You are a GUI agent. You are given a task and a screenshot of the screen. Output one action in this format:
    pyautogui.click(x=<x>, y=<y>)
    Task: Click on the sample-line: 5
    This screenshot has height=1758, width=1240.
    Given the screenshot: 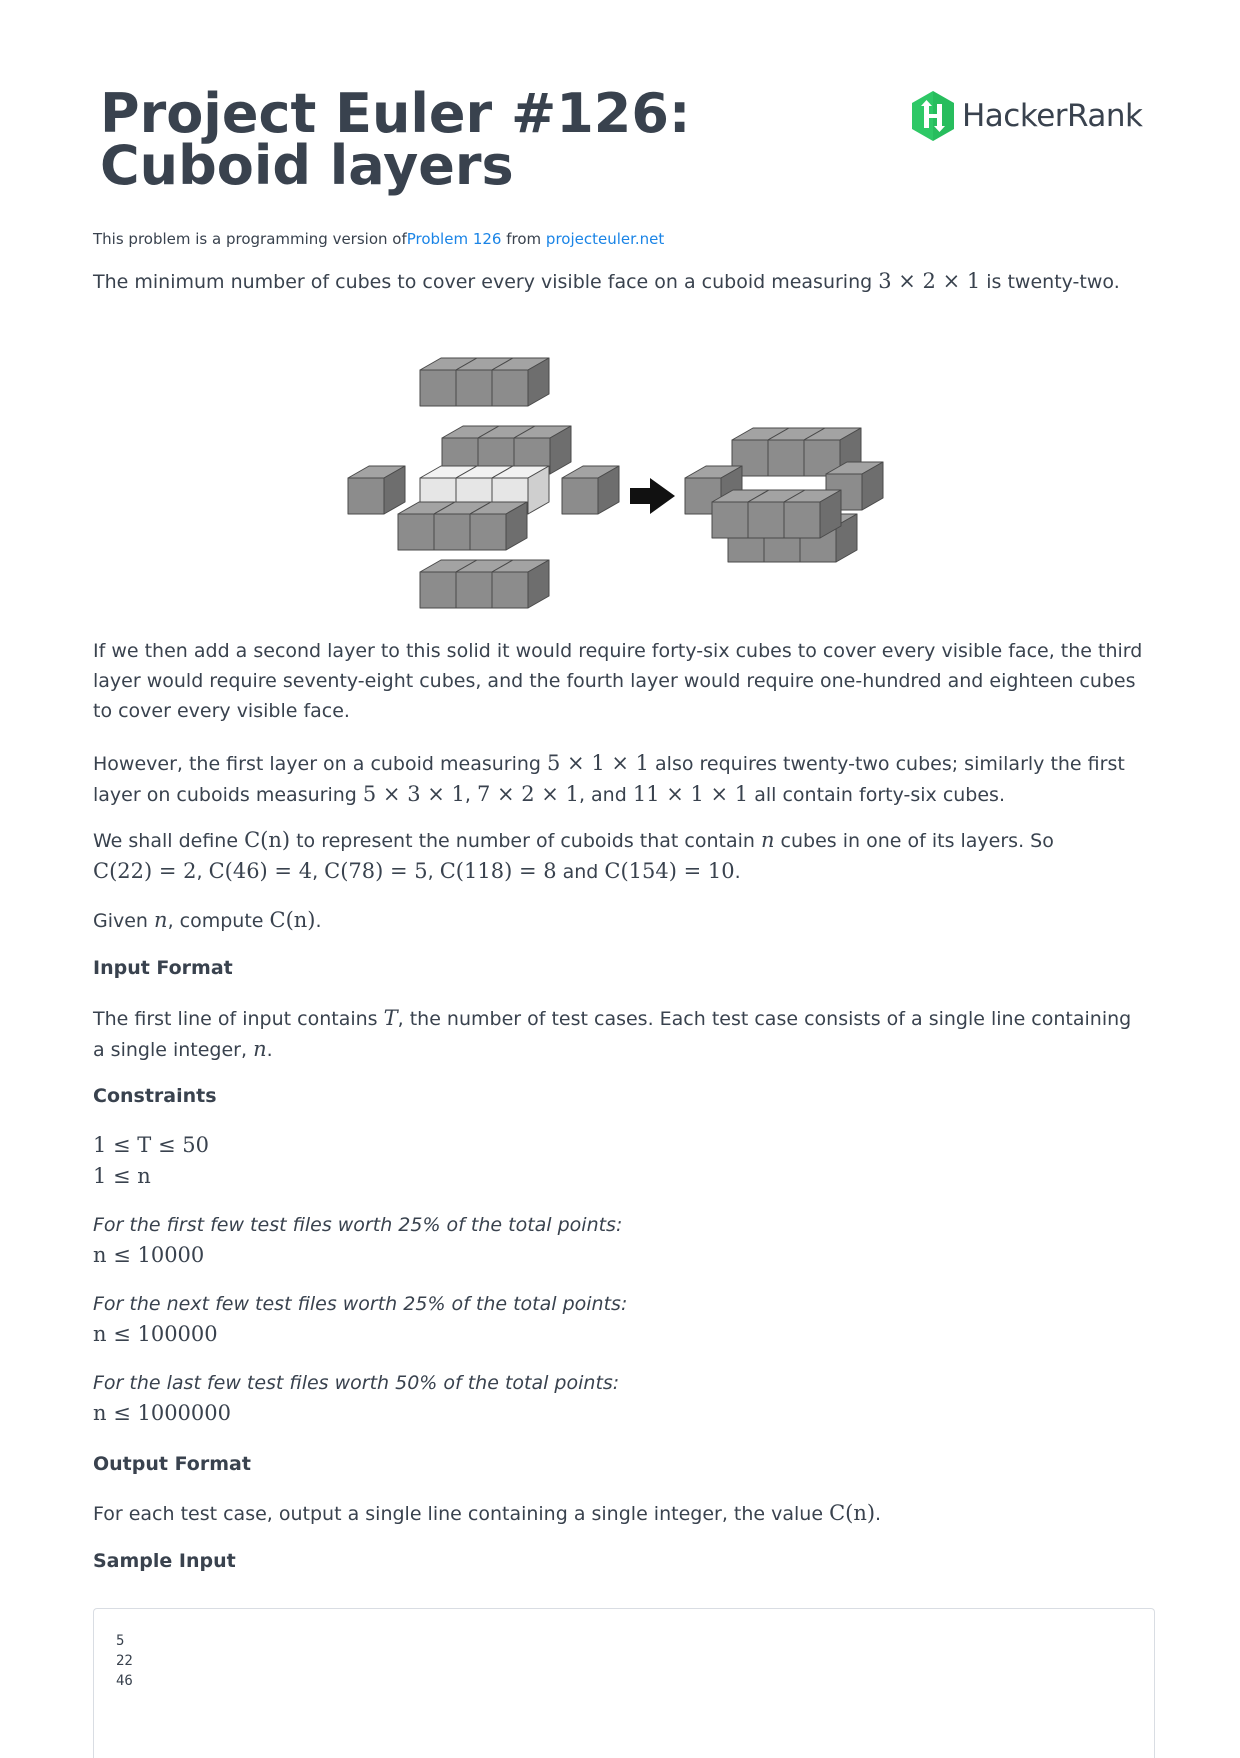 What is the action you would take?
    pyautogui.click(x=120, y=1641)
    